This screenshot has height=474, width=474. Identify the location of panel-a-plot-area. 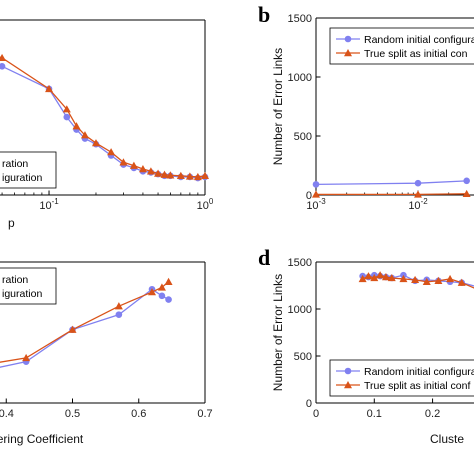
(104, 117).